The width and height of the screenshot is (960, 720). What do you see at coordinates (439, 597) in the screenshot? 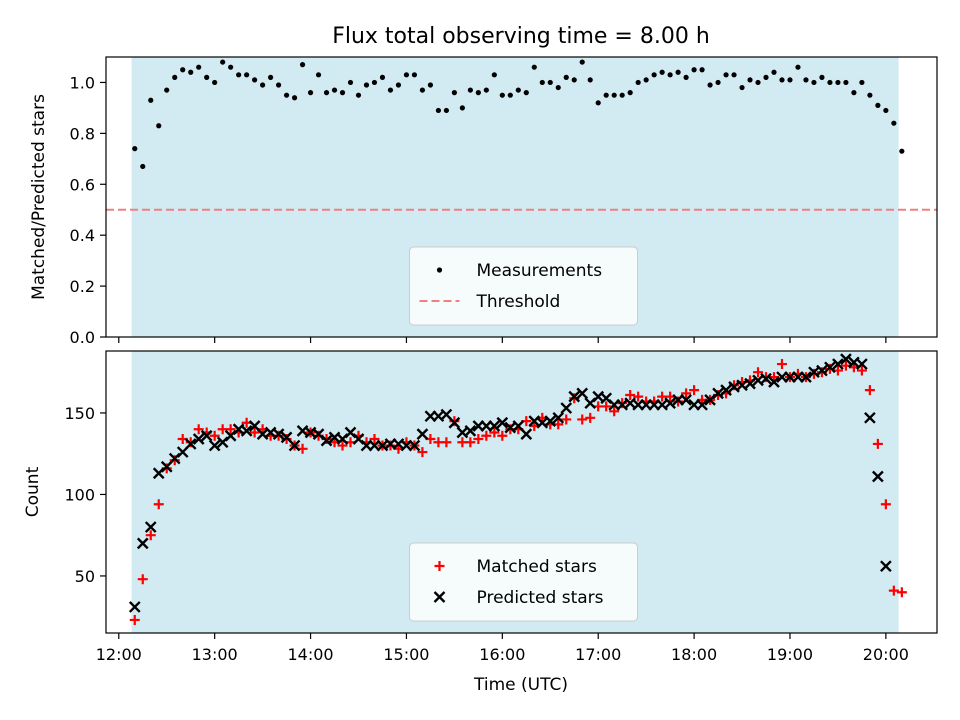
I see `legend-marker` at bounding box center [439, 597].